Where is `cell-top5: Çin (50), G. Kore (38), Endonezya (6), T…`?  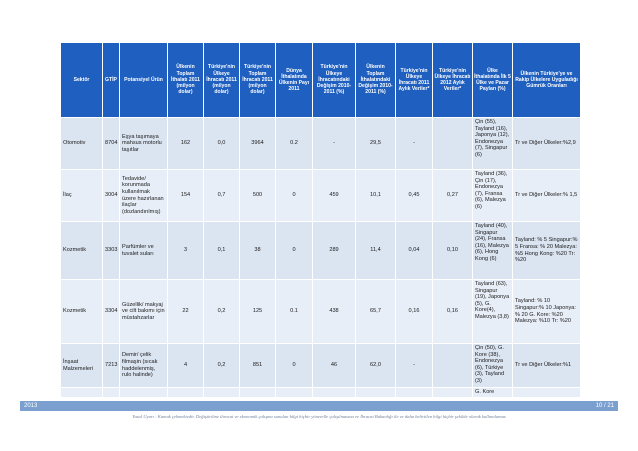 cell-top5: Çin (50), G. Kore (38), Endonezya (6), T… is located at coordinates (492, 365).